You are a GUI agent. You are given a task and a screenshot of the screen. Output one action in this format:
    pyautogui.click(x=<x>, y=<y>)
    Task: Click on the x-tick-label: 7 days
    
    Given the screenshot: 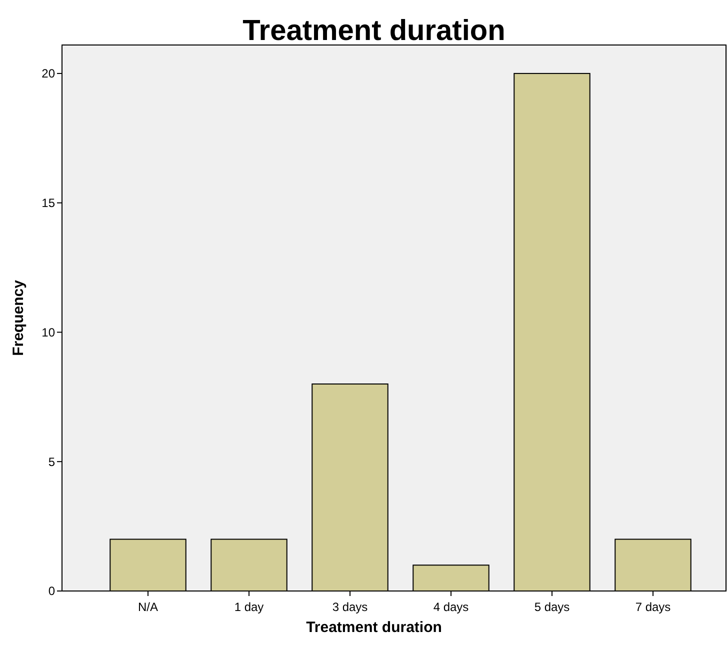 What is the action you would take?
    pyautogui.click(x=653, y=607)
    